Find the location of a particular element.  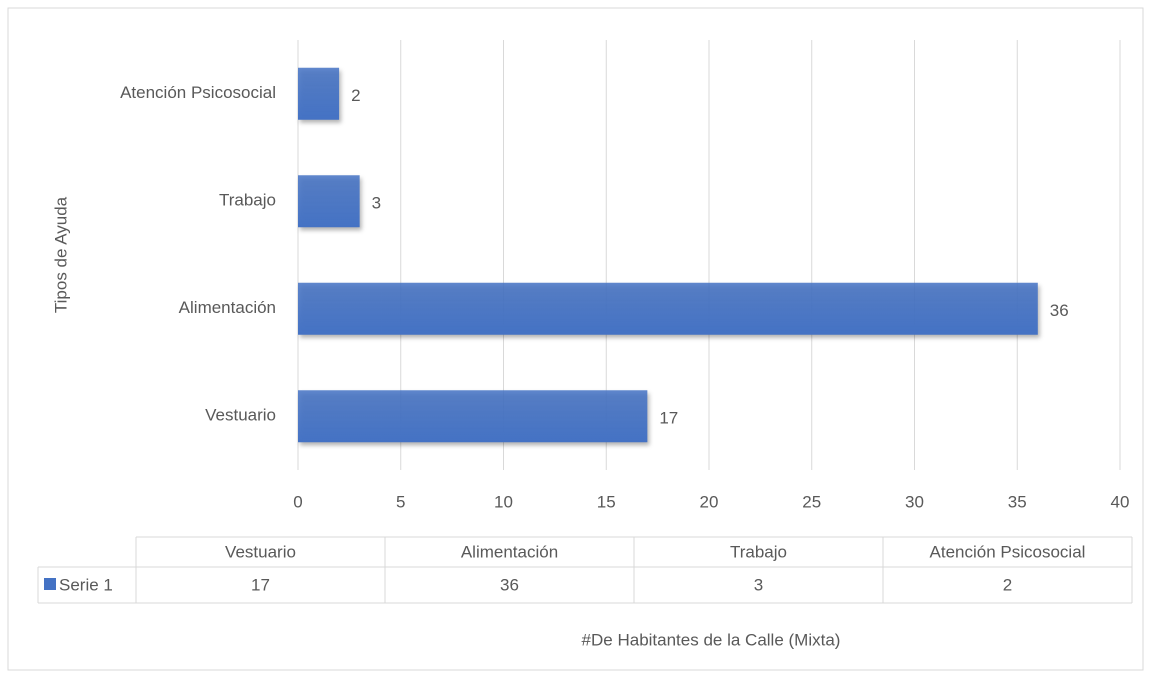

data-label: 17 is located at coordinates (668, 418).